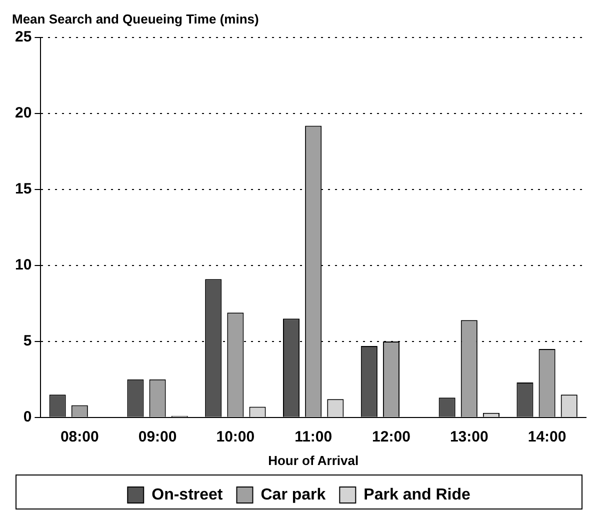  What do you see at coordinates (135, 18) in the screenshot?
I see `chart-title: Mean Search and Queueing Time (mins)` at bounding box center [135, 18].